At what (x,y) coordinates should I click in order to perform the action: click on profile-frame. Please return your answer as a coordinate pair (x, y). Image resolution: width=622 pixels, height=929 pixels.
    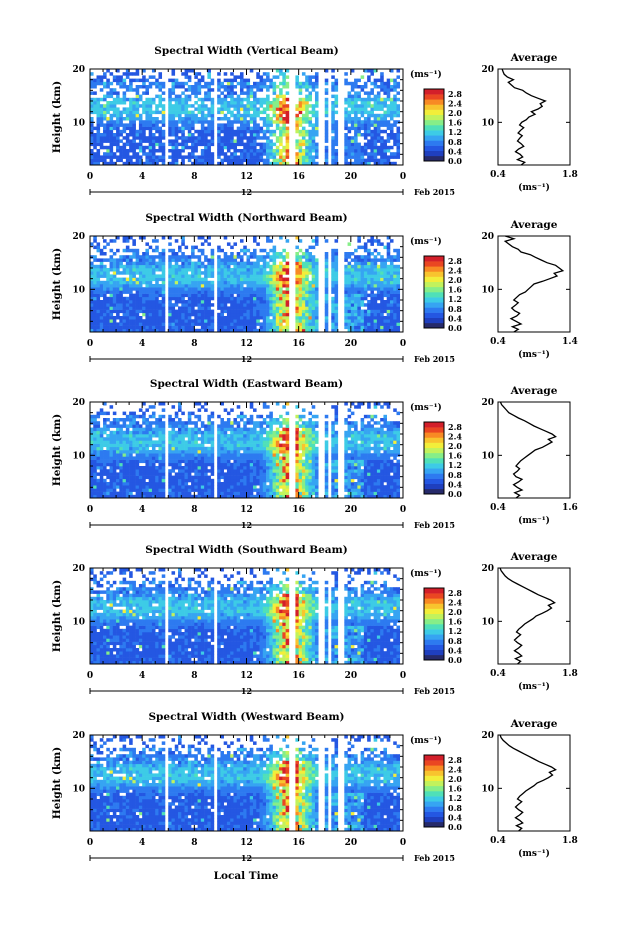
    Looking at the image, I should click on (534, 284).